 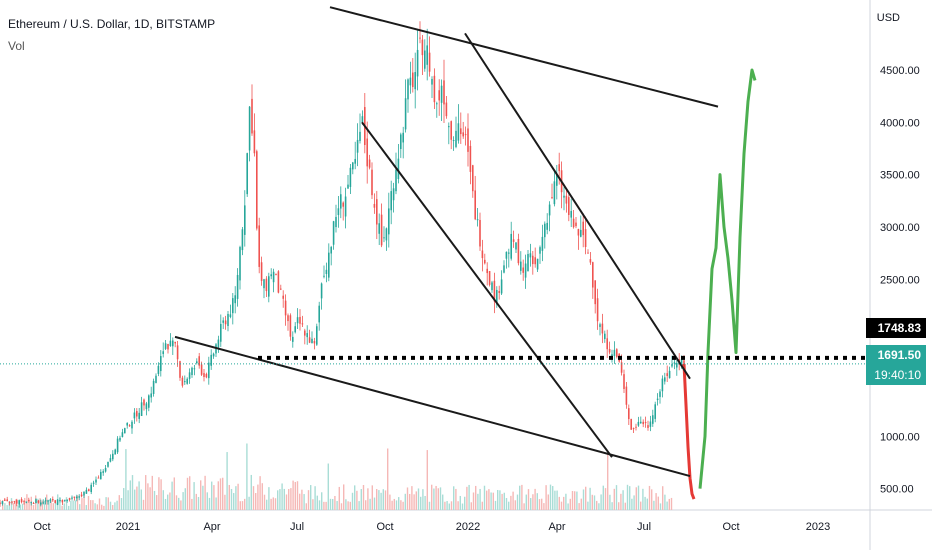 I want to click on time-tick-label: Oct, so click(x=41, y=527).